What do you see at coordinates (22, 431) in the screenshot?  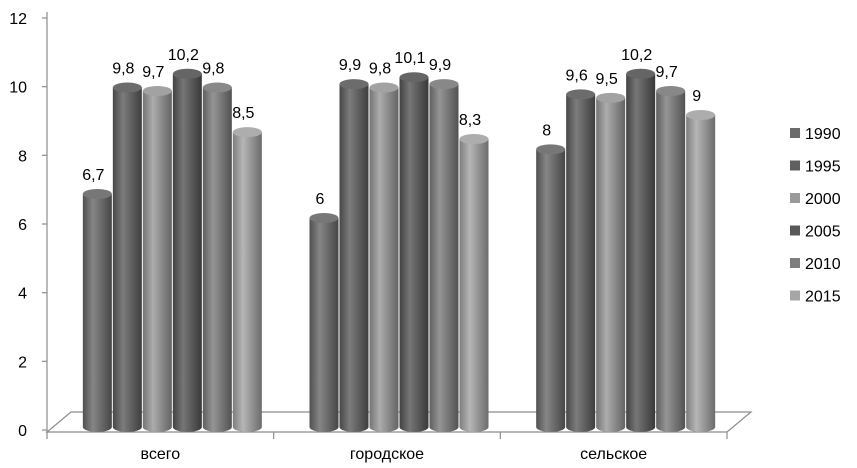 I see `y-tick-label: 0` at bounding box center [22, 431].